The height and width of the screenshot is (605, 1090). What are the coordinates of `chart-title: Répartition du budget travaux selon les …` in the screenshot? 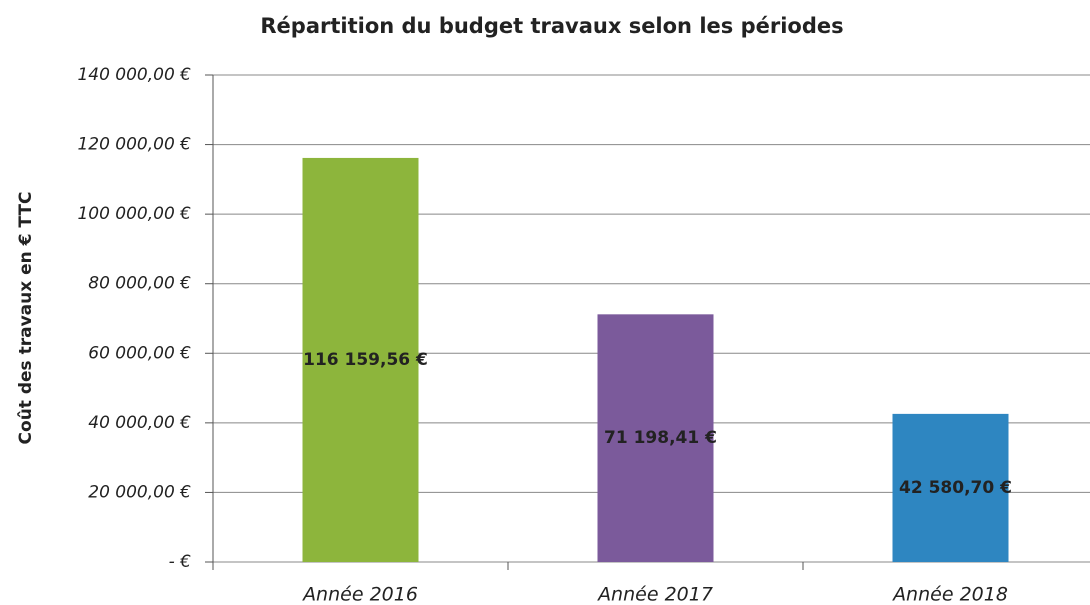 It's located at (551, 26).